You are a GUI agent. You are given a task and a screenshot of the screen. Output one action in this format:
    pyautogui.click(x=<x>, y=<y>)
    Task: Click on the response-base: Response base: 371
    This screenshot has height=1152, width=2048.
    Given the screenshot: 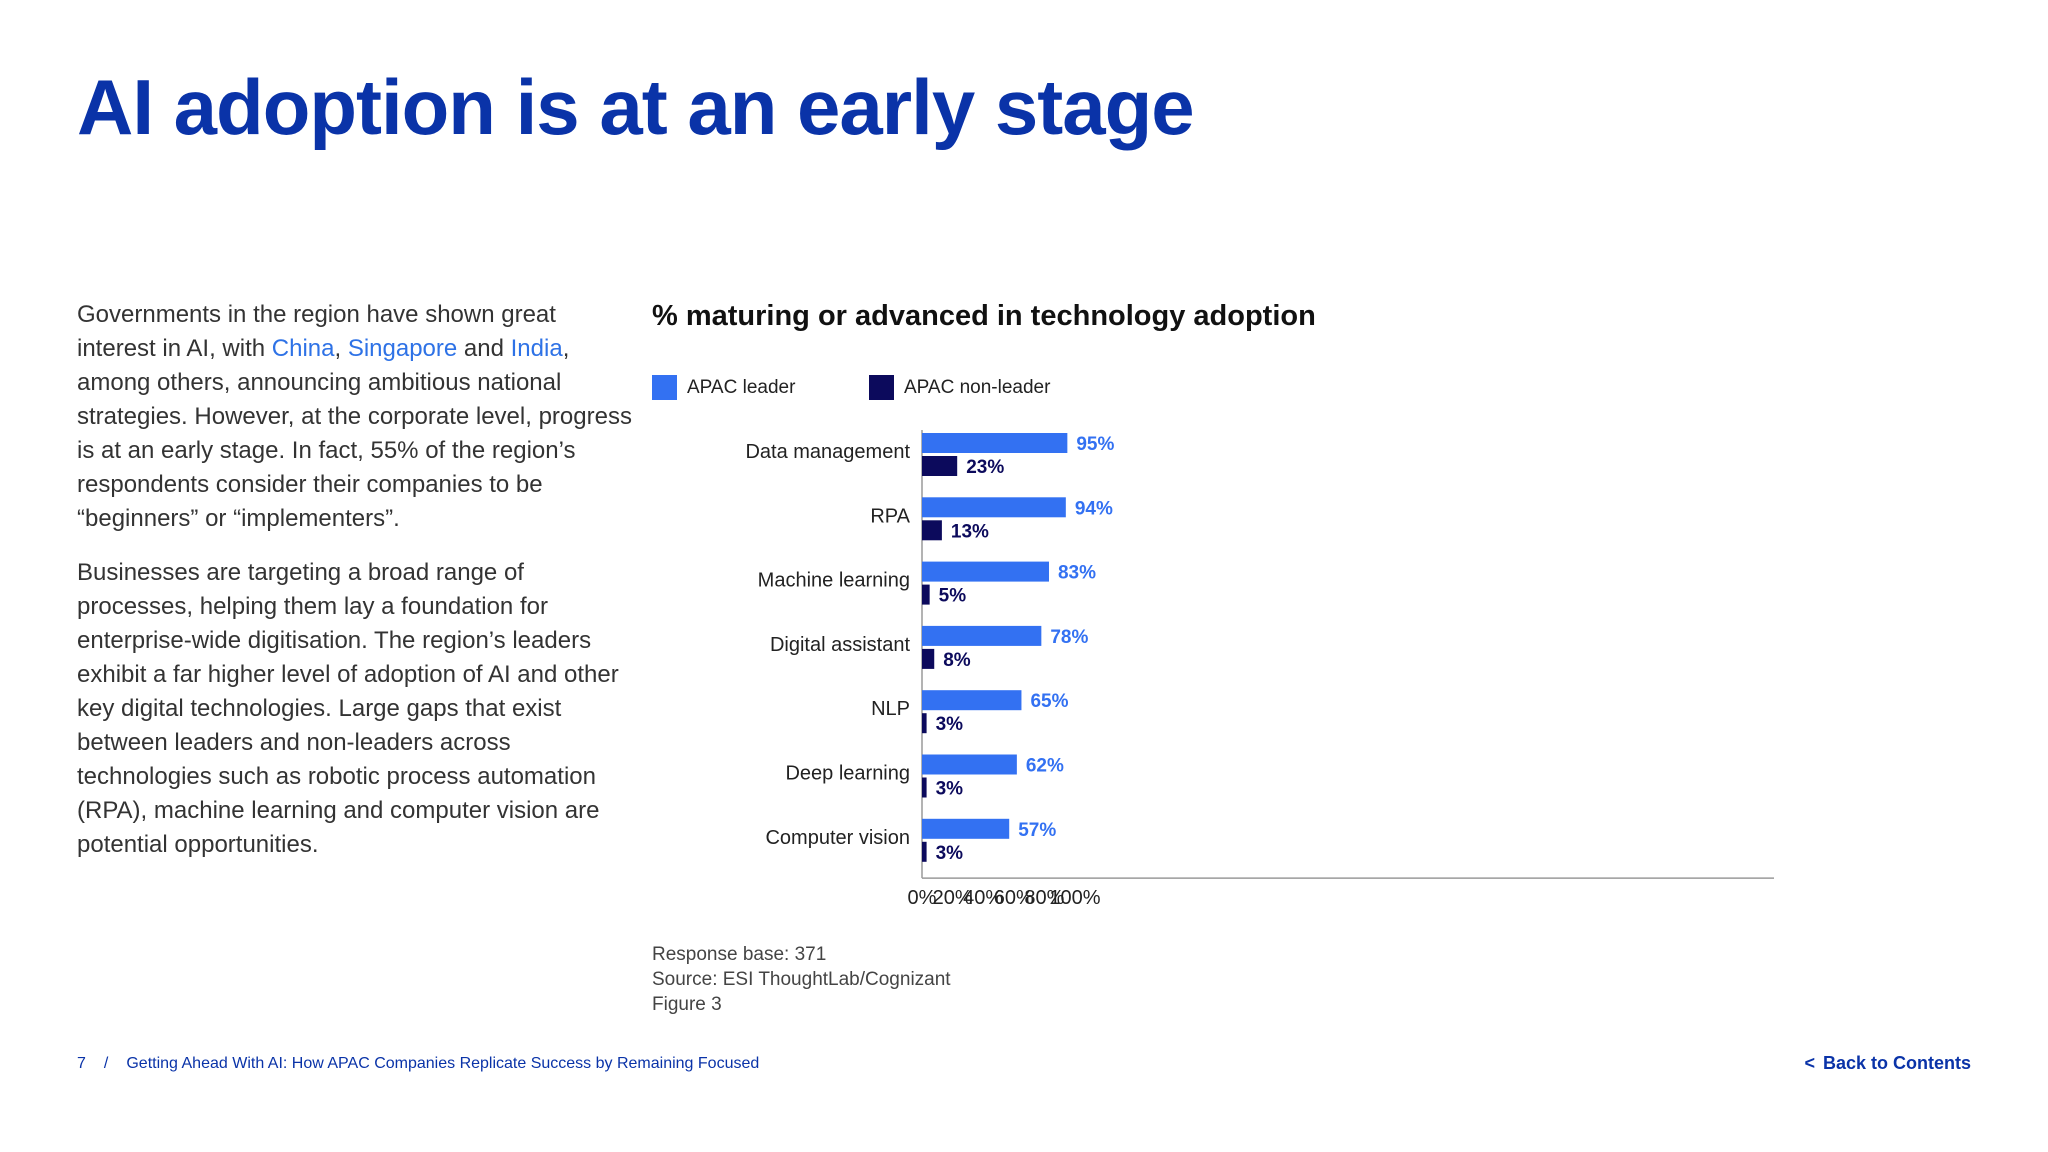 What is the action you would take?
    pyautogui.click(x=739, y=954)
    